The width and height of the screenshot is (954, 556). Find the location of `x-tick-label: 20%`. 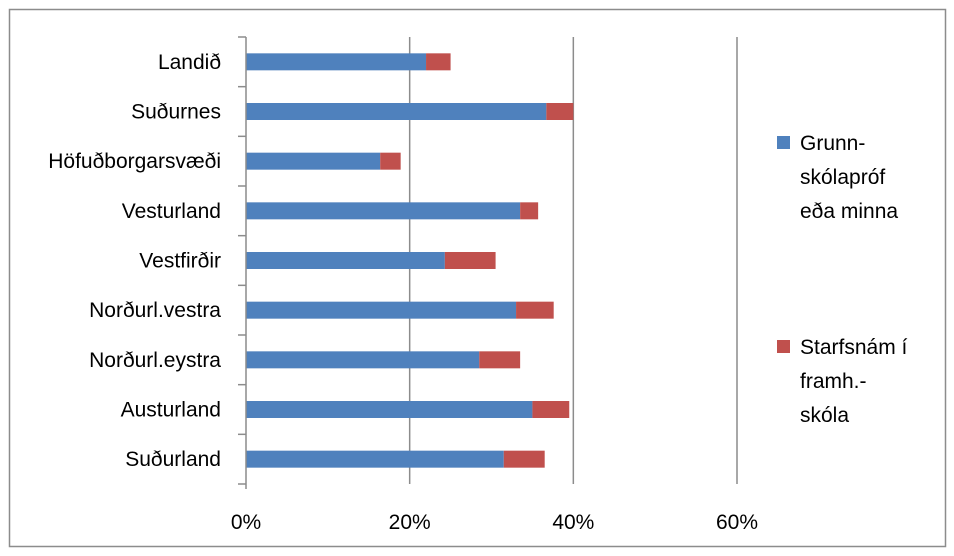

x-tick-label: 20% is located at coordinates (410, 522).